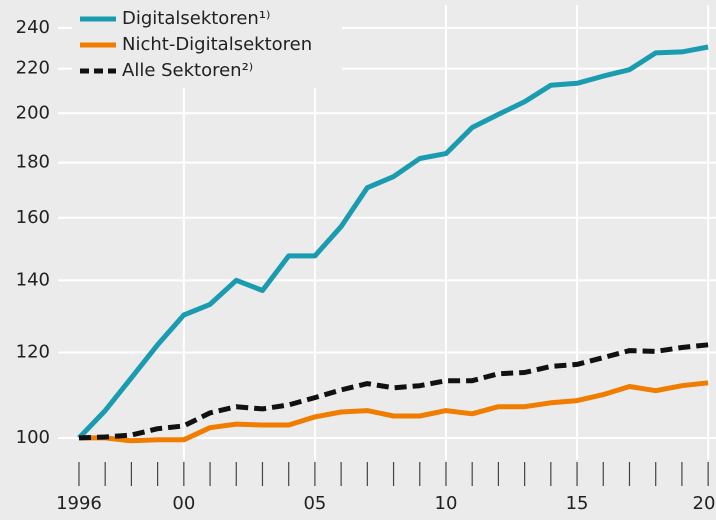 This screenshot has width=716, height=520. Describe the element at coordinates (33, 162) in the screenshot. I see `y-tick-label: 180` at that location.